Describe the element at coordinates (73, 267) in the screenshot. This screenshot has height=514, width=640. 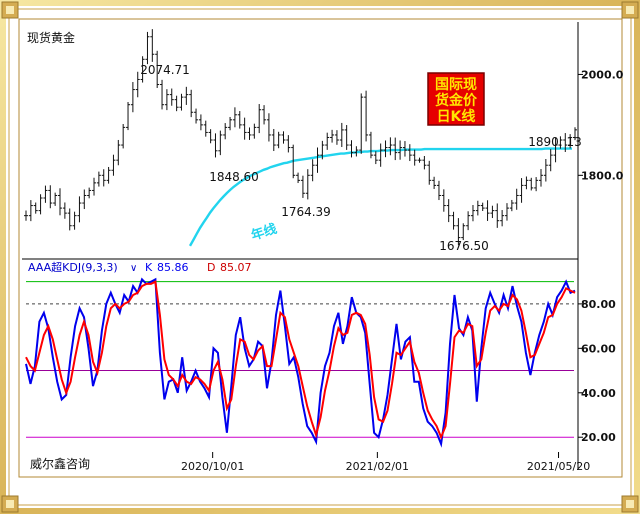
I see `indicator-label: AAA超KDJ(9,3,3)` at that location.